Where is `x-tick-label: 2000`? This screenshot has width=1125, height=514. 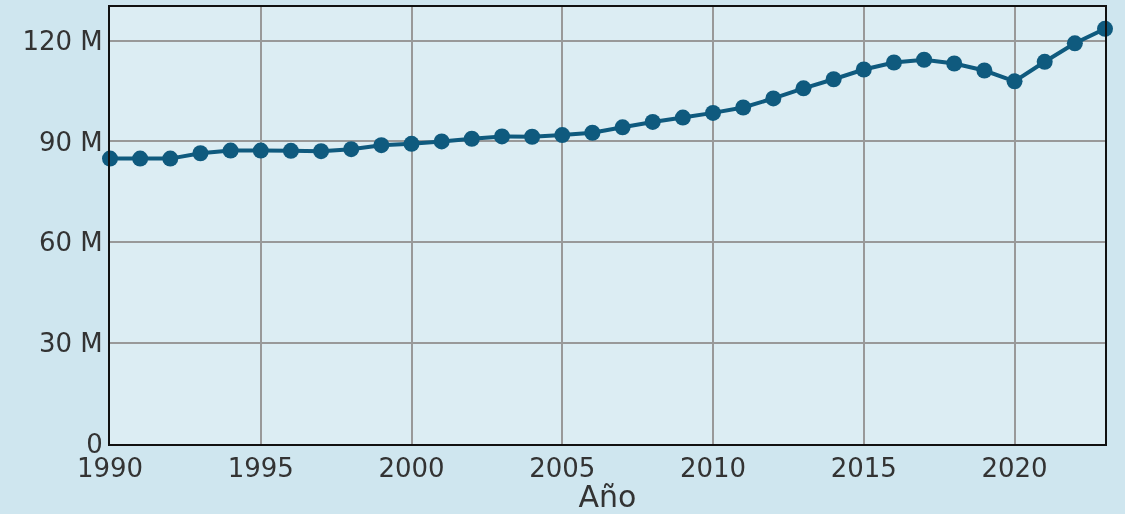
x-tick-label: 2000 is located at coordinates (411, 468).